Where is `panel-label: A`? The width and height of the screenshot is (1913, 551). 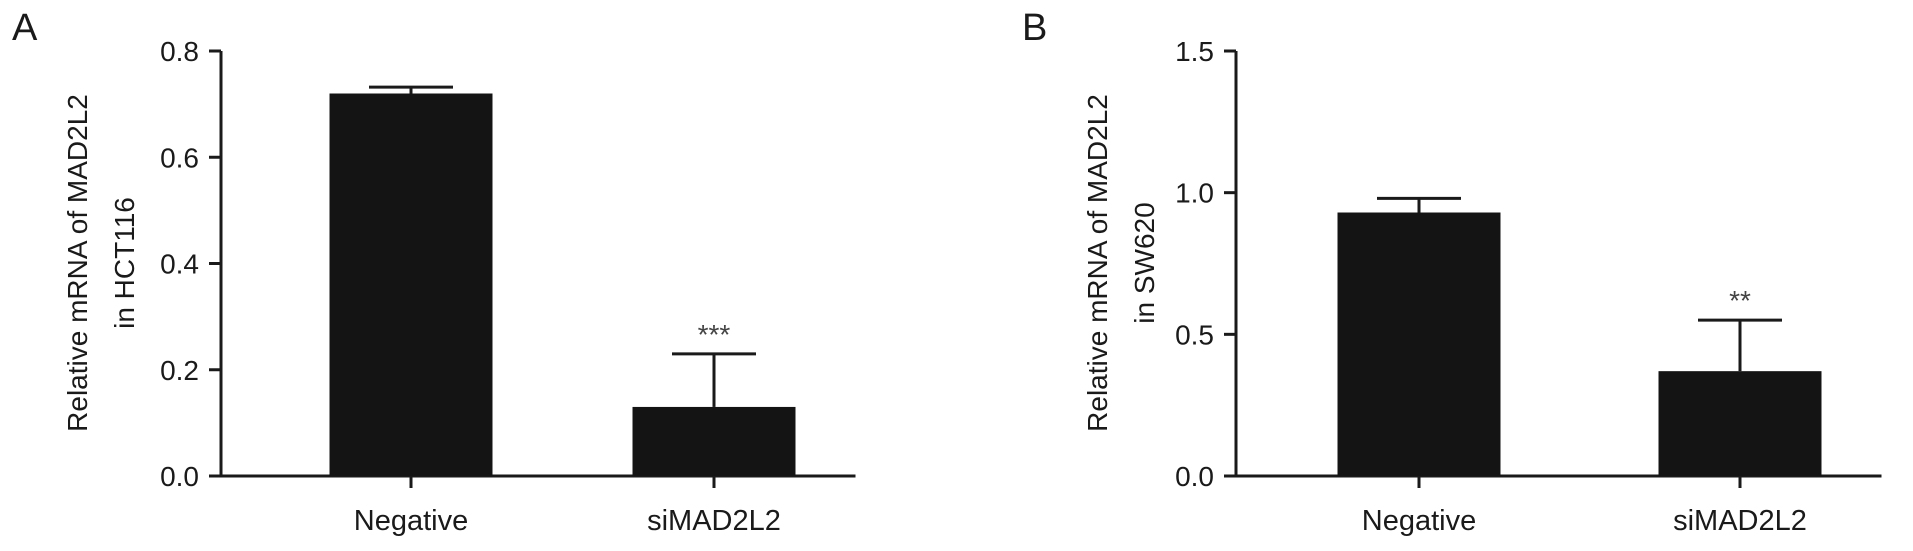 panel-label: A is located at coordinates (25, 28).